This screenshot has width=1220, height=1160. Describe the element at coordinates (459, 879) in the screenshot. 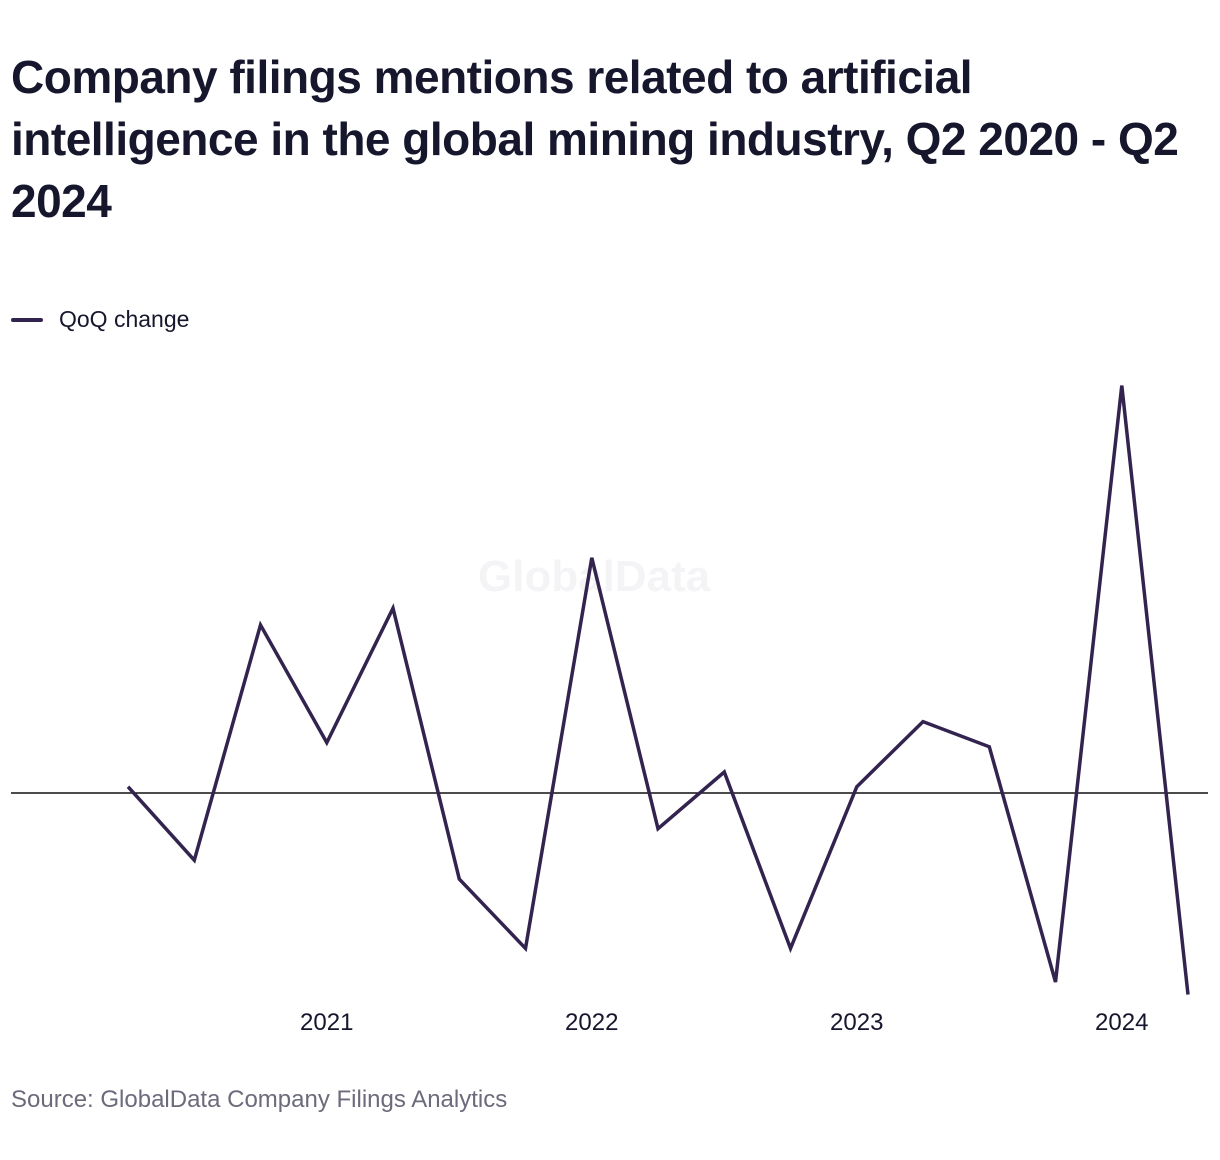

I see `data-point-q3-2021` at that location.